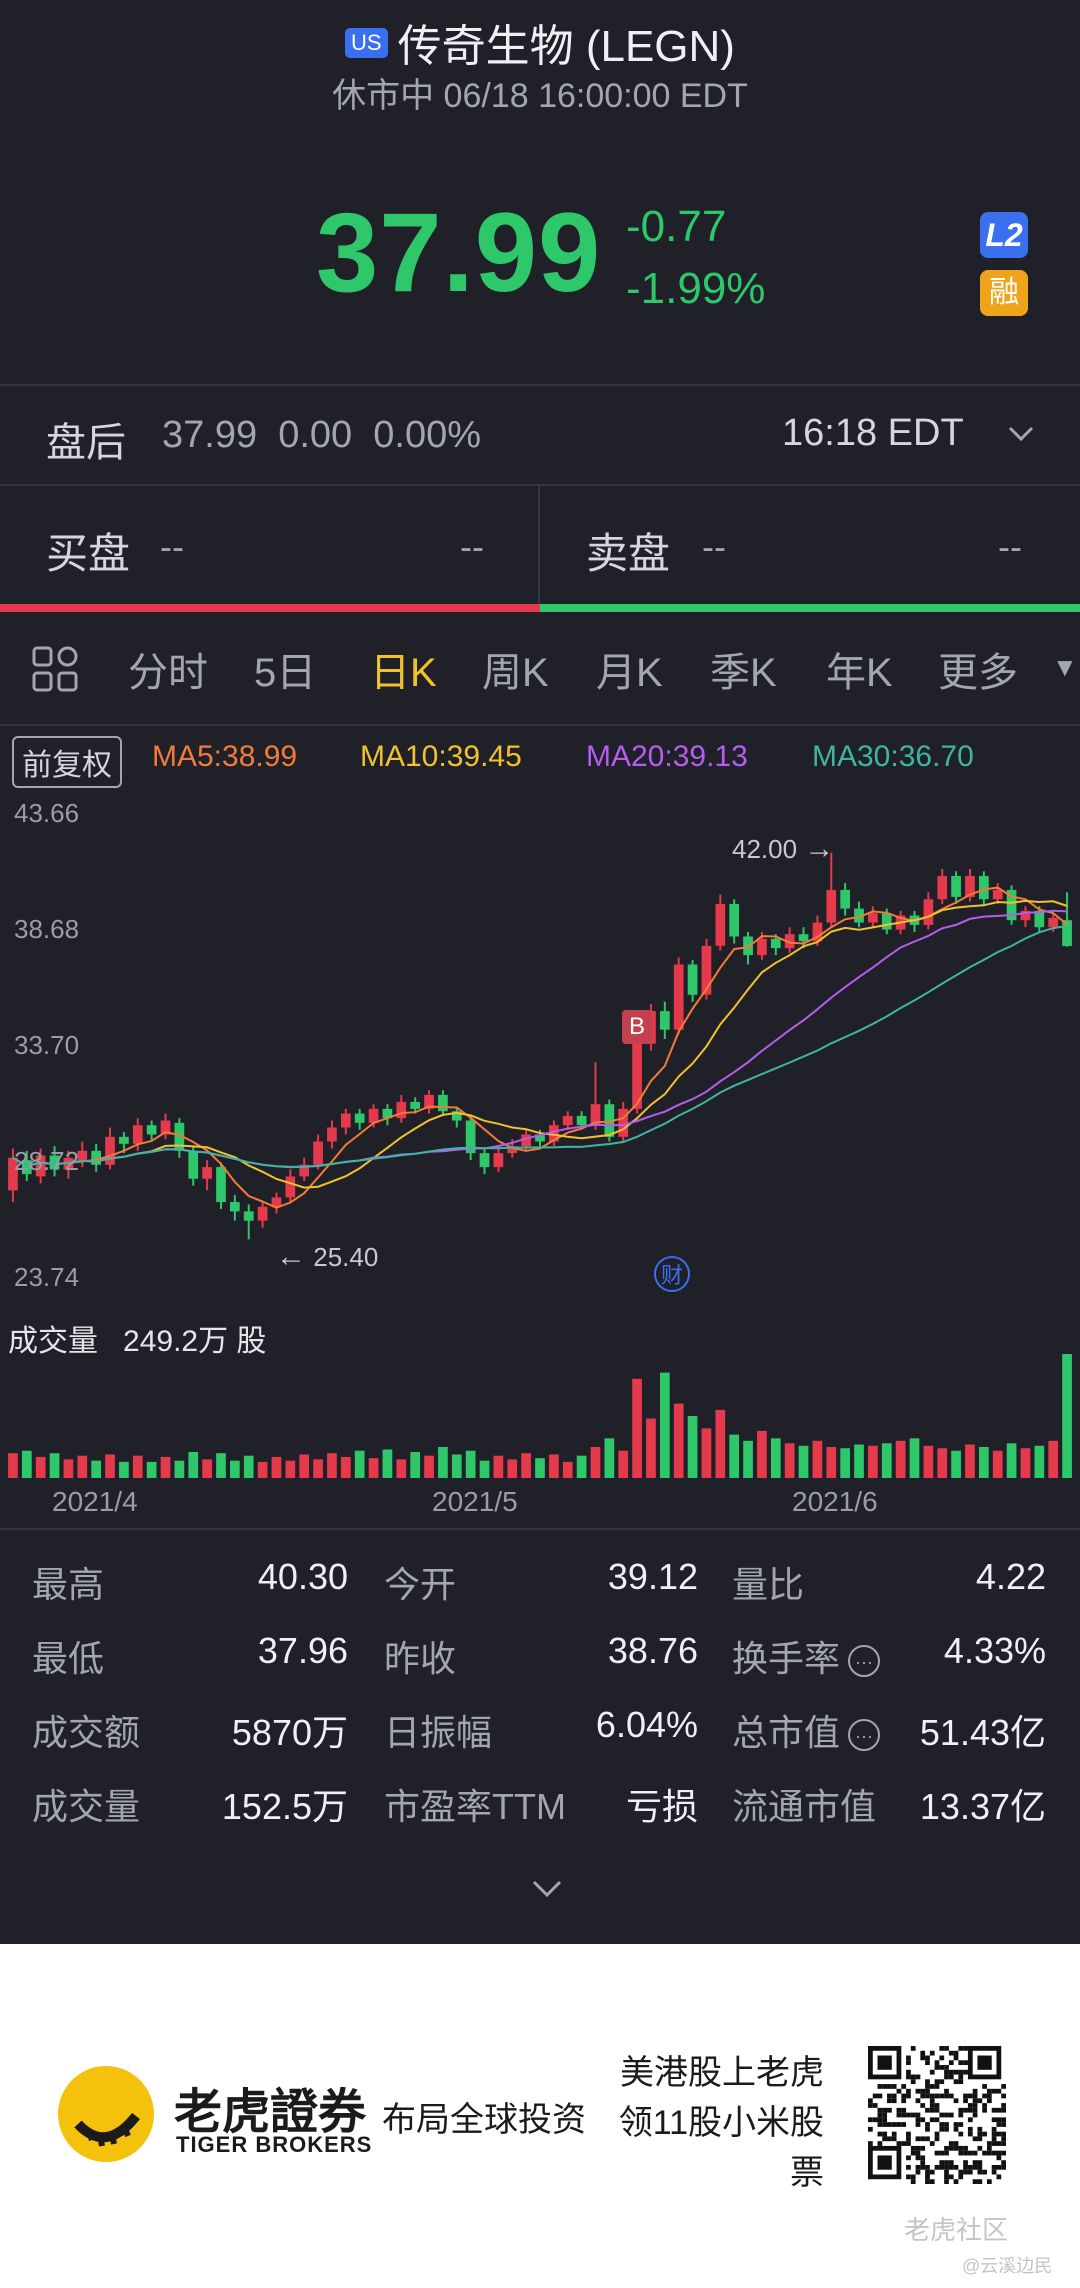 This screenshot has width=1080, height=2288. What do you see at coordinates (547, 1889) in the screenshot?
I see `expand-chevron-icon` at bounding box center [547, 1889].